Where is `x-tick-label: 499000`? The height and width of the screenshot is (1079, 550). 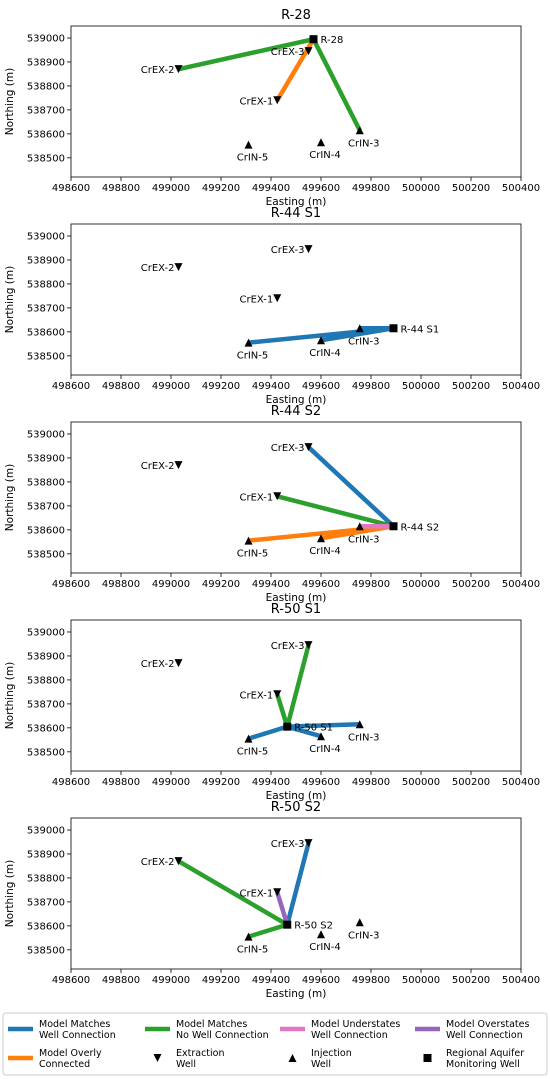
x-tick-label: 499000 is located at coordinates (171, 782).